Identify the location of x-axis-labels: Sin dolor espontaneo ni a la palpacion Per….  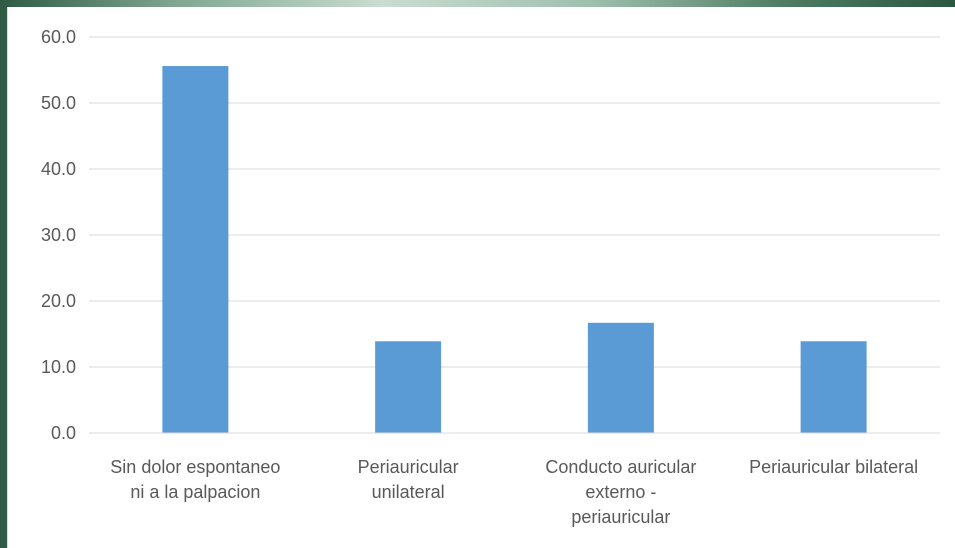
(514, 492).